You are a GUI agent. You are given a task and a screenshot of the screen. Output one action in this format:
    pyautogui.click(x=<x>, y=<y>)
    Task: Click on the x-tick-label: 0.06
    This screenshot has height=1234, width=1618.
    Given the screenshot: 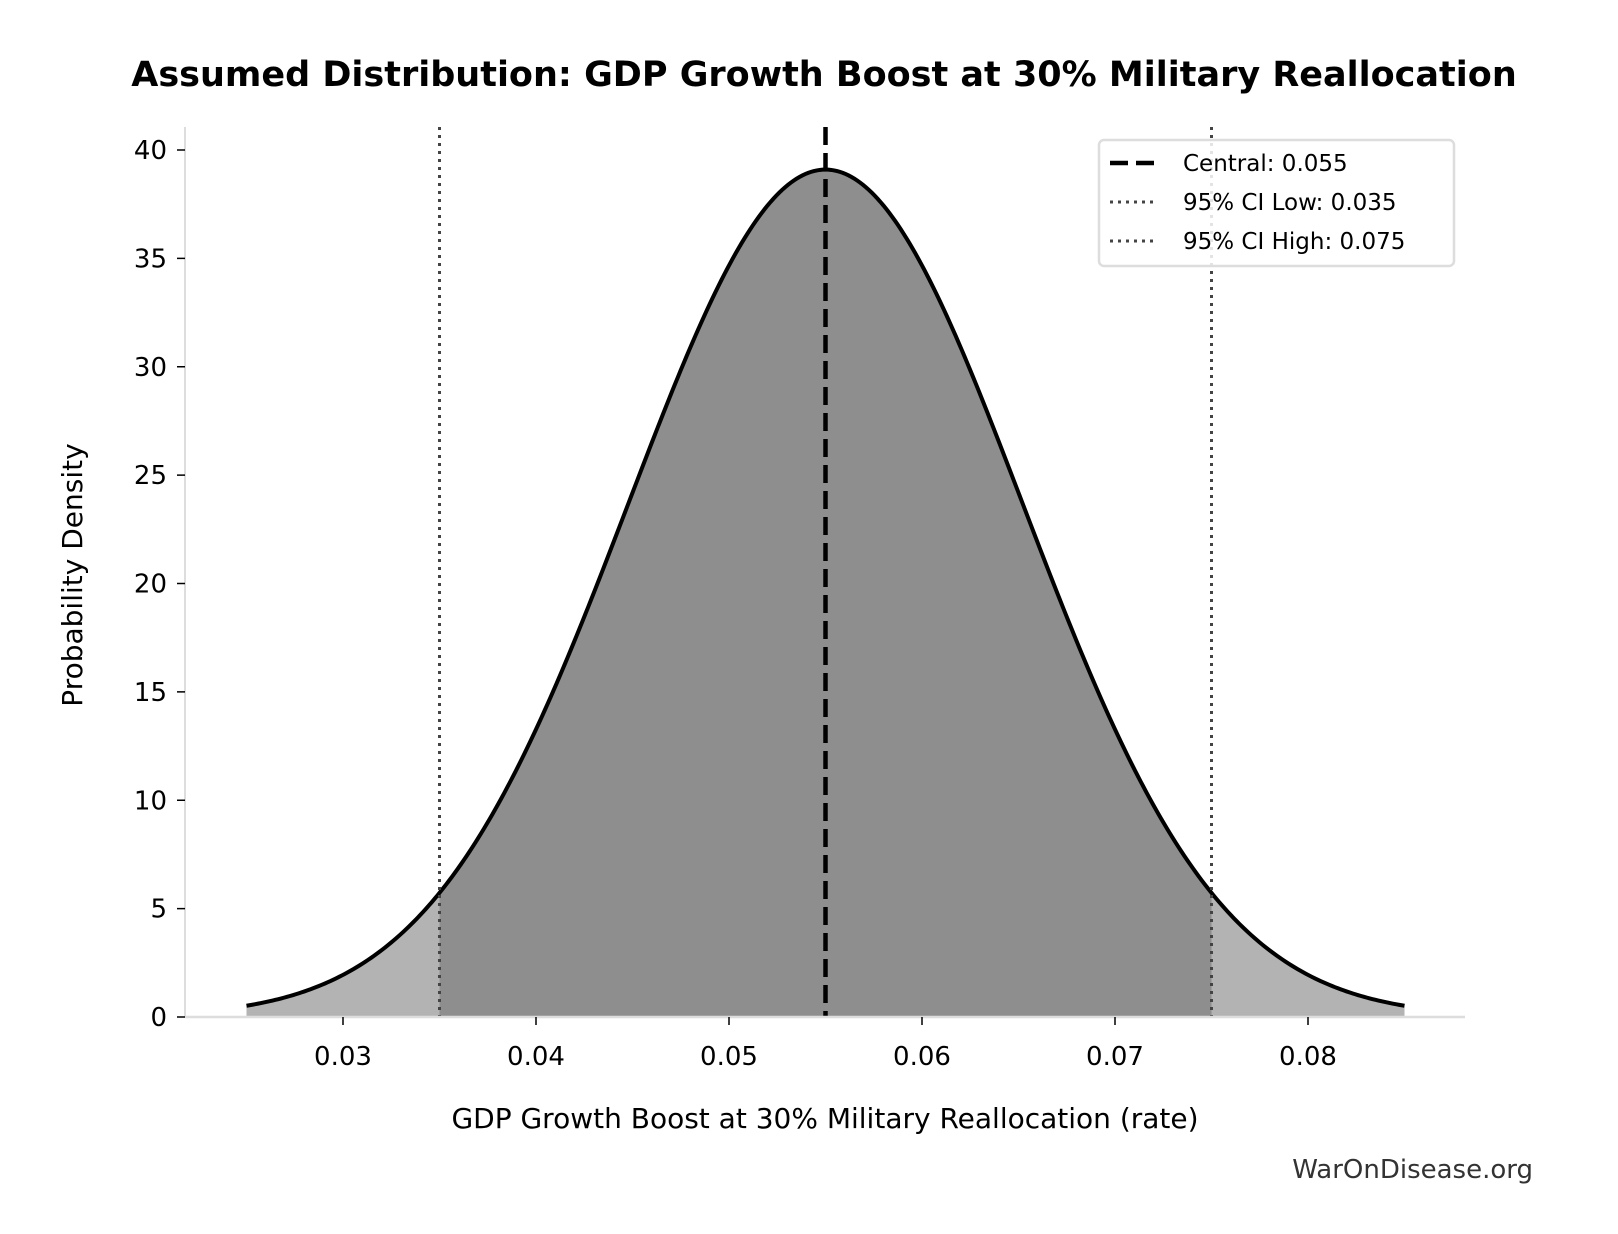 What is the action you would take?
    pyautogui.click(x=922, y=1057)
    